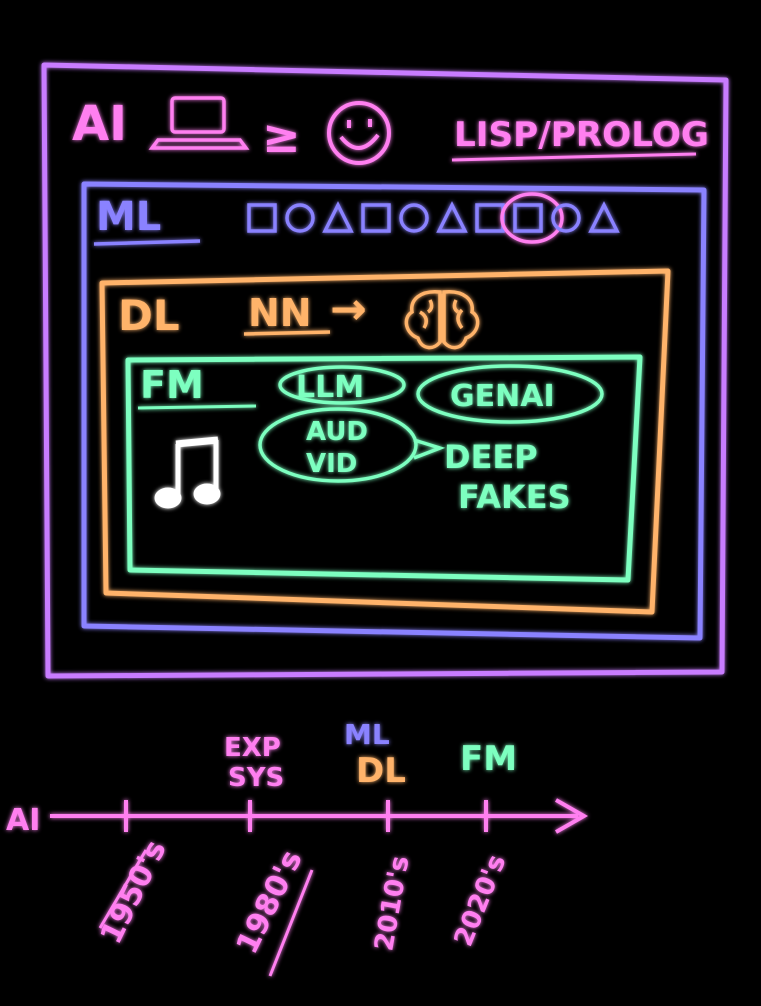 This screenshot has width=761, height=1006. I want to click on smiley-face-icon, so click(359, 133).